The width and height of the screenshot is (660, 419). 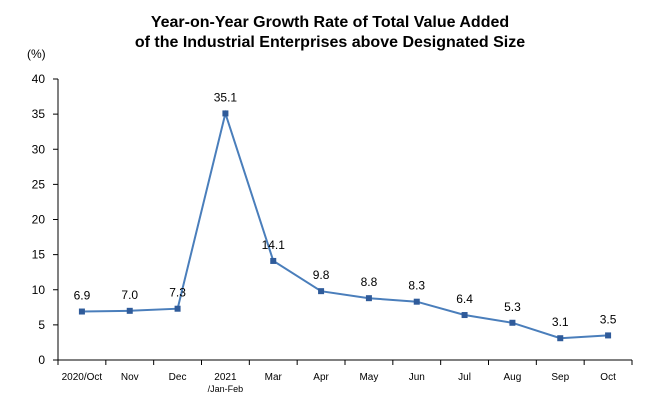 What do you see at coordinates (39, 184) in the screenshot?
I see `y-tick-label: 25` at bounding box center [39, 184].